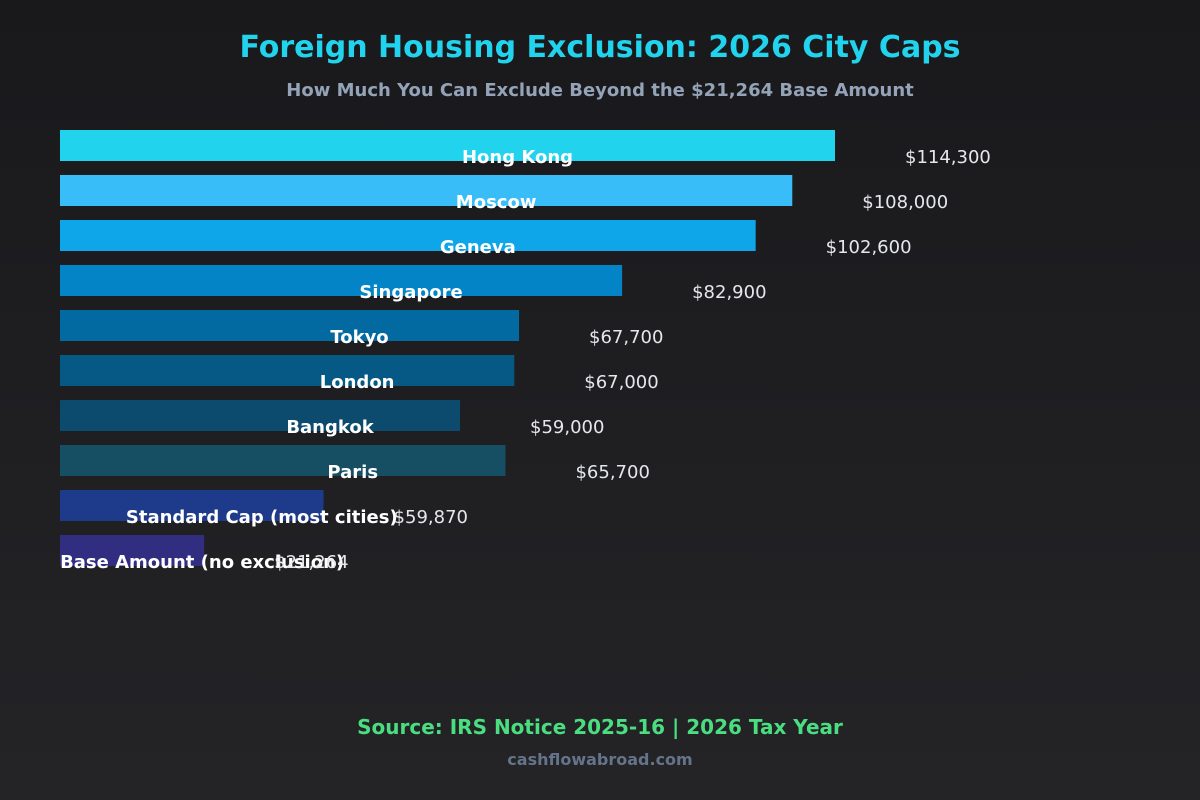 The image size is (1200, 800). Describe the element at coordinates (567, 427) in the screenshot. I see `value-label-bangkok: $59,000` at that location.